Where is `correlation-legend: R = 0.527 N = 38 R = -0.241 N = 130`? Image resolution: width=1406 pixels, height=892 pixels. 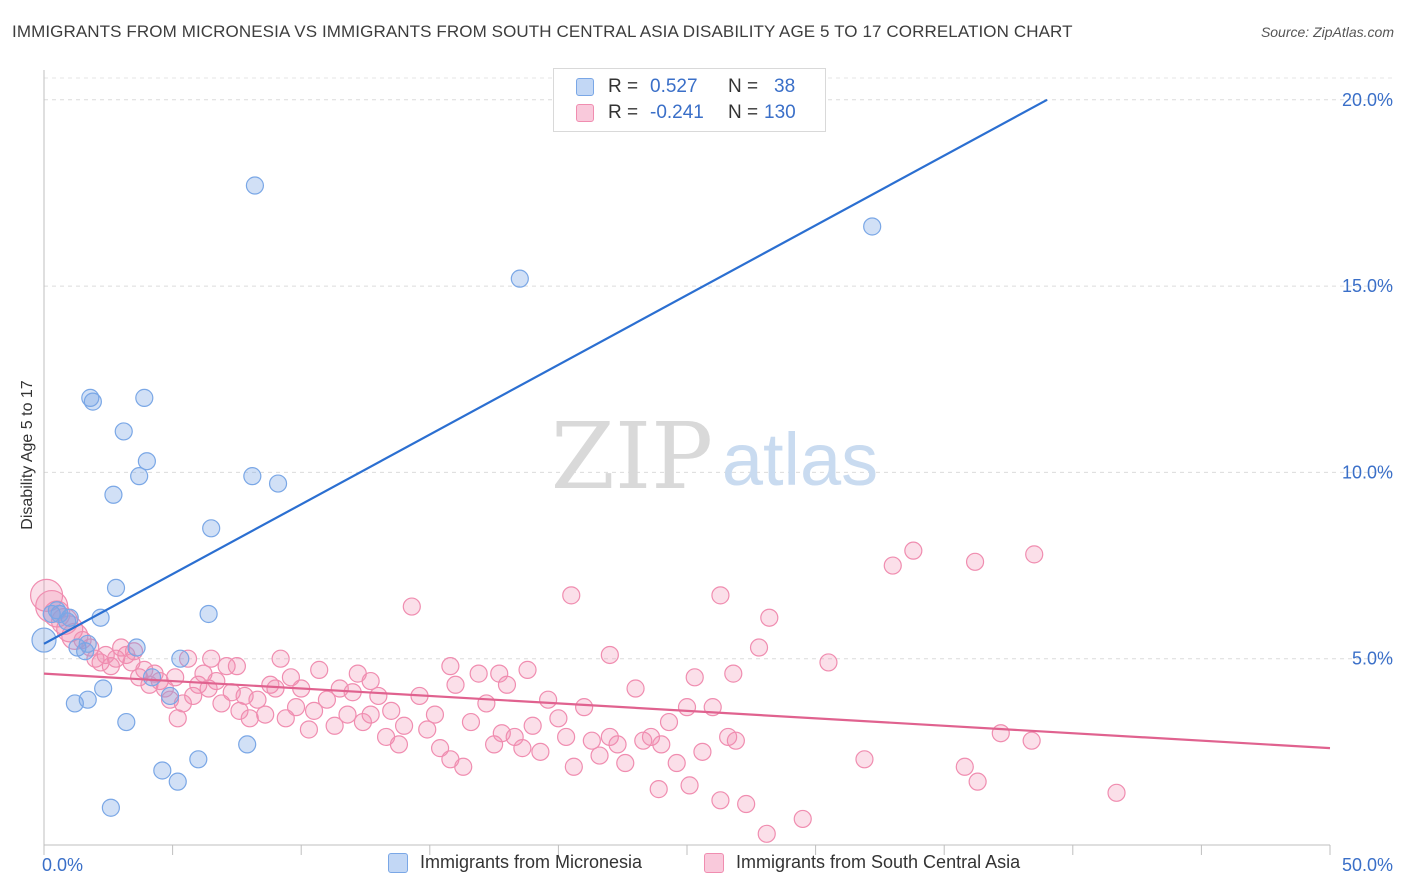
correlation-legend: R = 0.527 N = 38 R = -0.241 N = 130 is located at coordinates (689, 100).